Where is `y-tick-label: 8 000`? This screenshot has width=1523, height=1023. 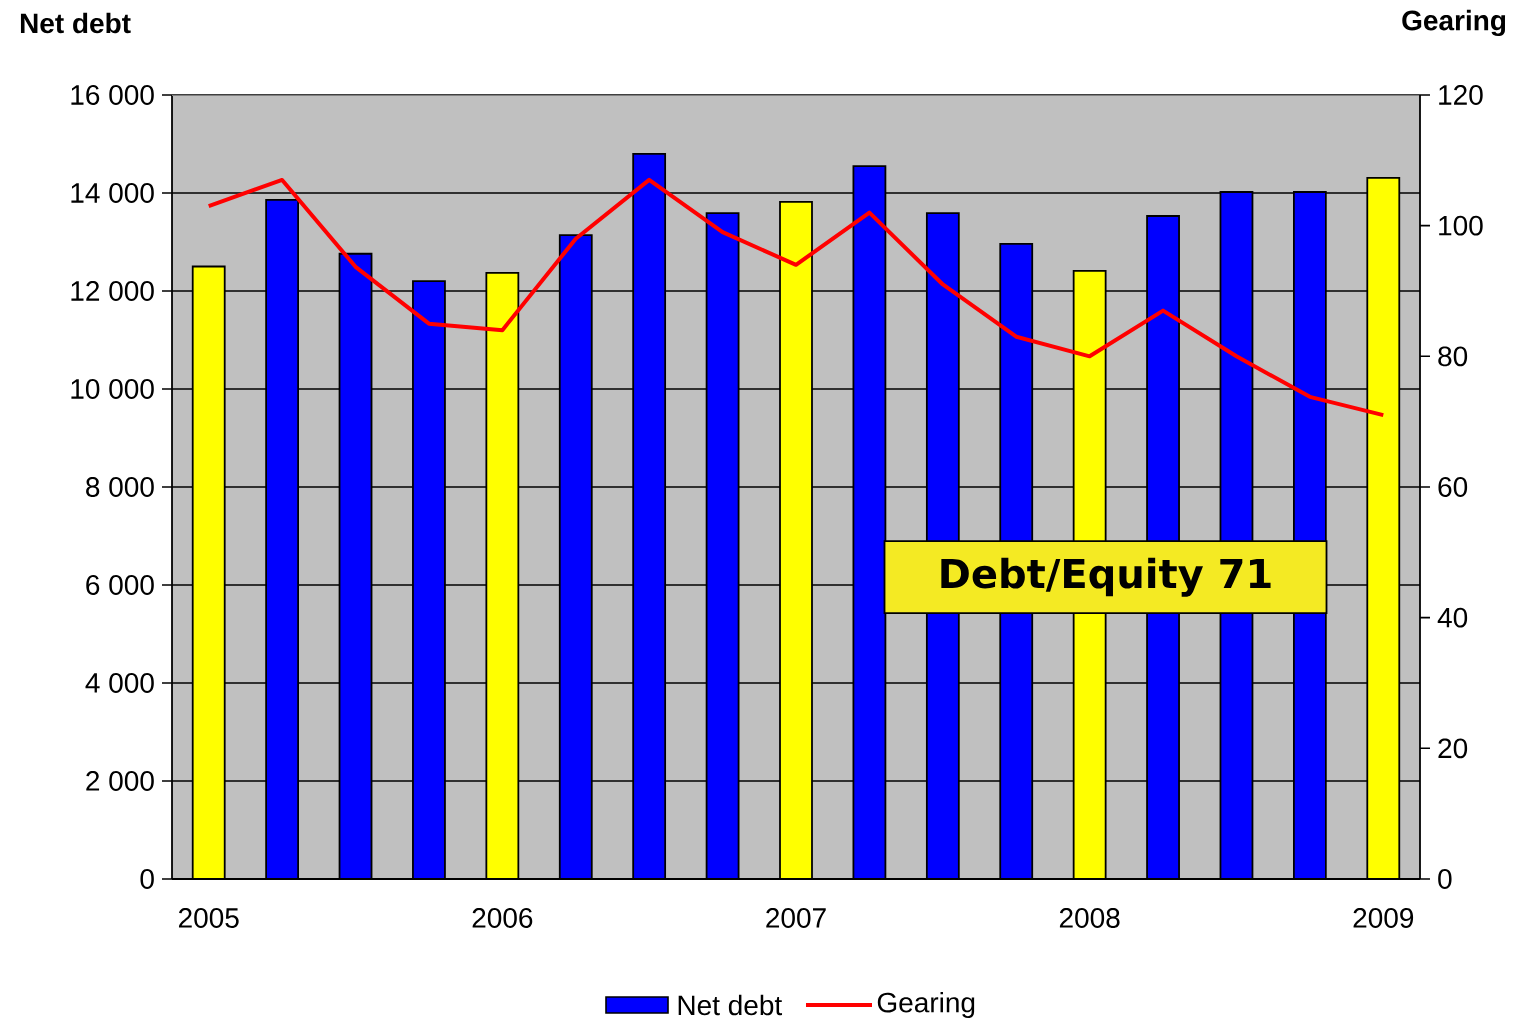
y-tick-label: 8 000 is located at coordinates (120, 487).